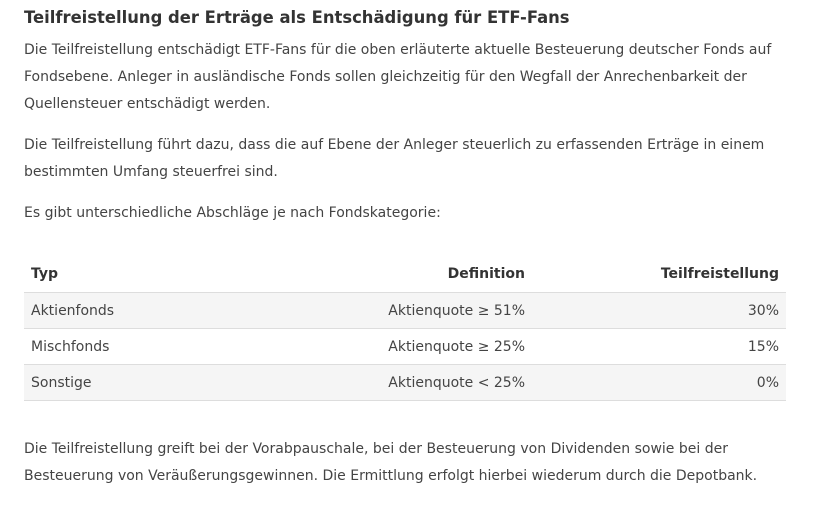 This screenshot has width=839, height=518. Describe the element at coordinates (659, 310) in the screenshot. I see `cell-teilfreistellung: 30%` at that location.